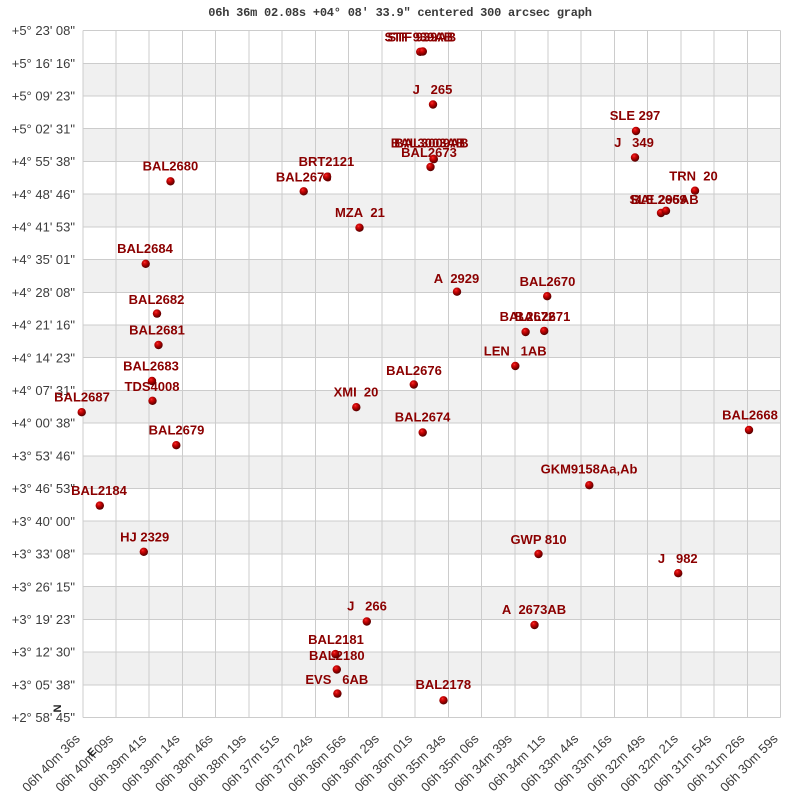 The width and height of the screenshot is (800, 800). I want to click on svg-text: GWP 810, so click(538, 539).